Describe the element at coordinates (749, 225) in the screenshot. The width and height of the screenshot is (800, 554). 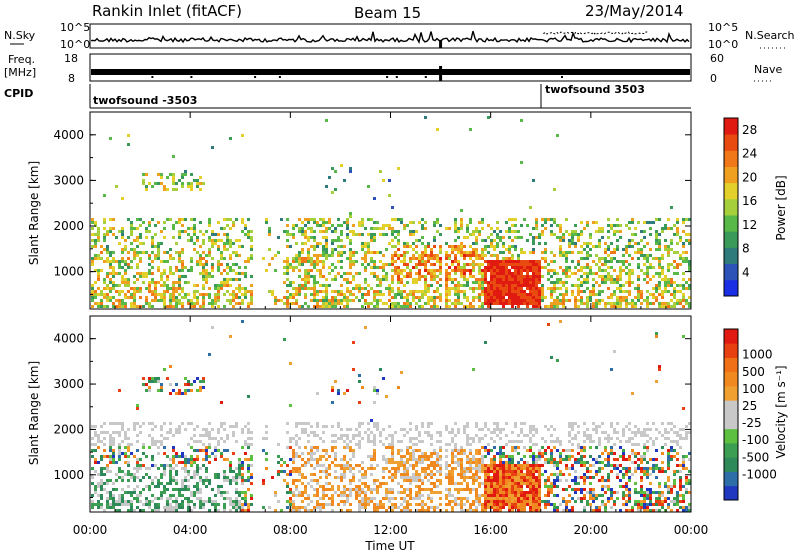
I see `power-colorbar-tick: 12` at that location.